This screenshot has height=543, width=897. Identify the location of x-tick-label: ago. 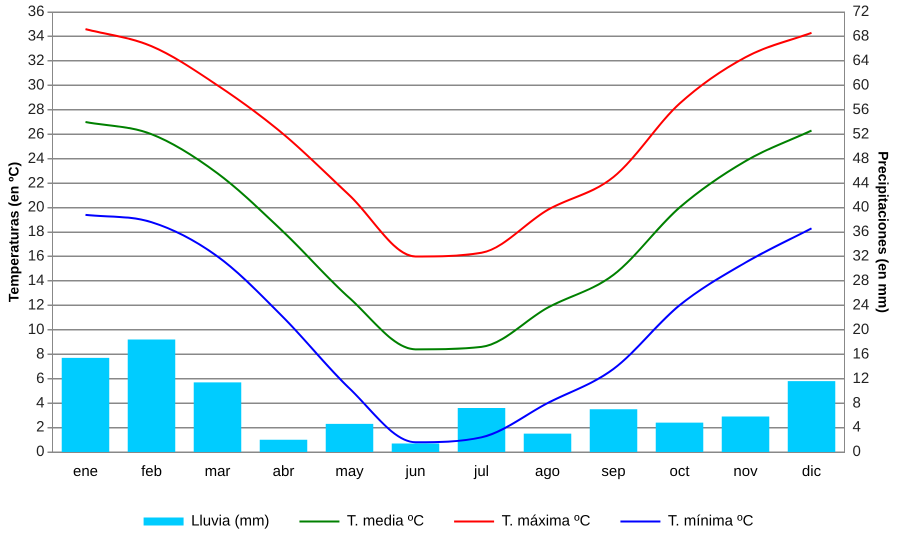
(547, 471).